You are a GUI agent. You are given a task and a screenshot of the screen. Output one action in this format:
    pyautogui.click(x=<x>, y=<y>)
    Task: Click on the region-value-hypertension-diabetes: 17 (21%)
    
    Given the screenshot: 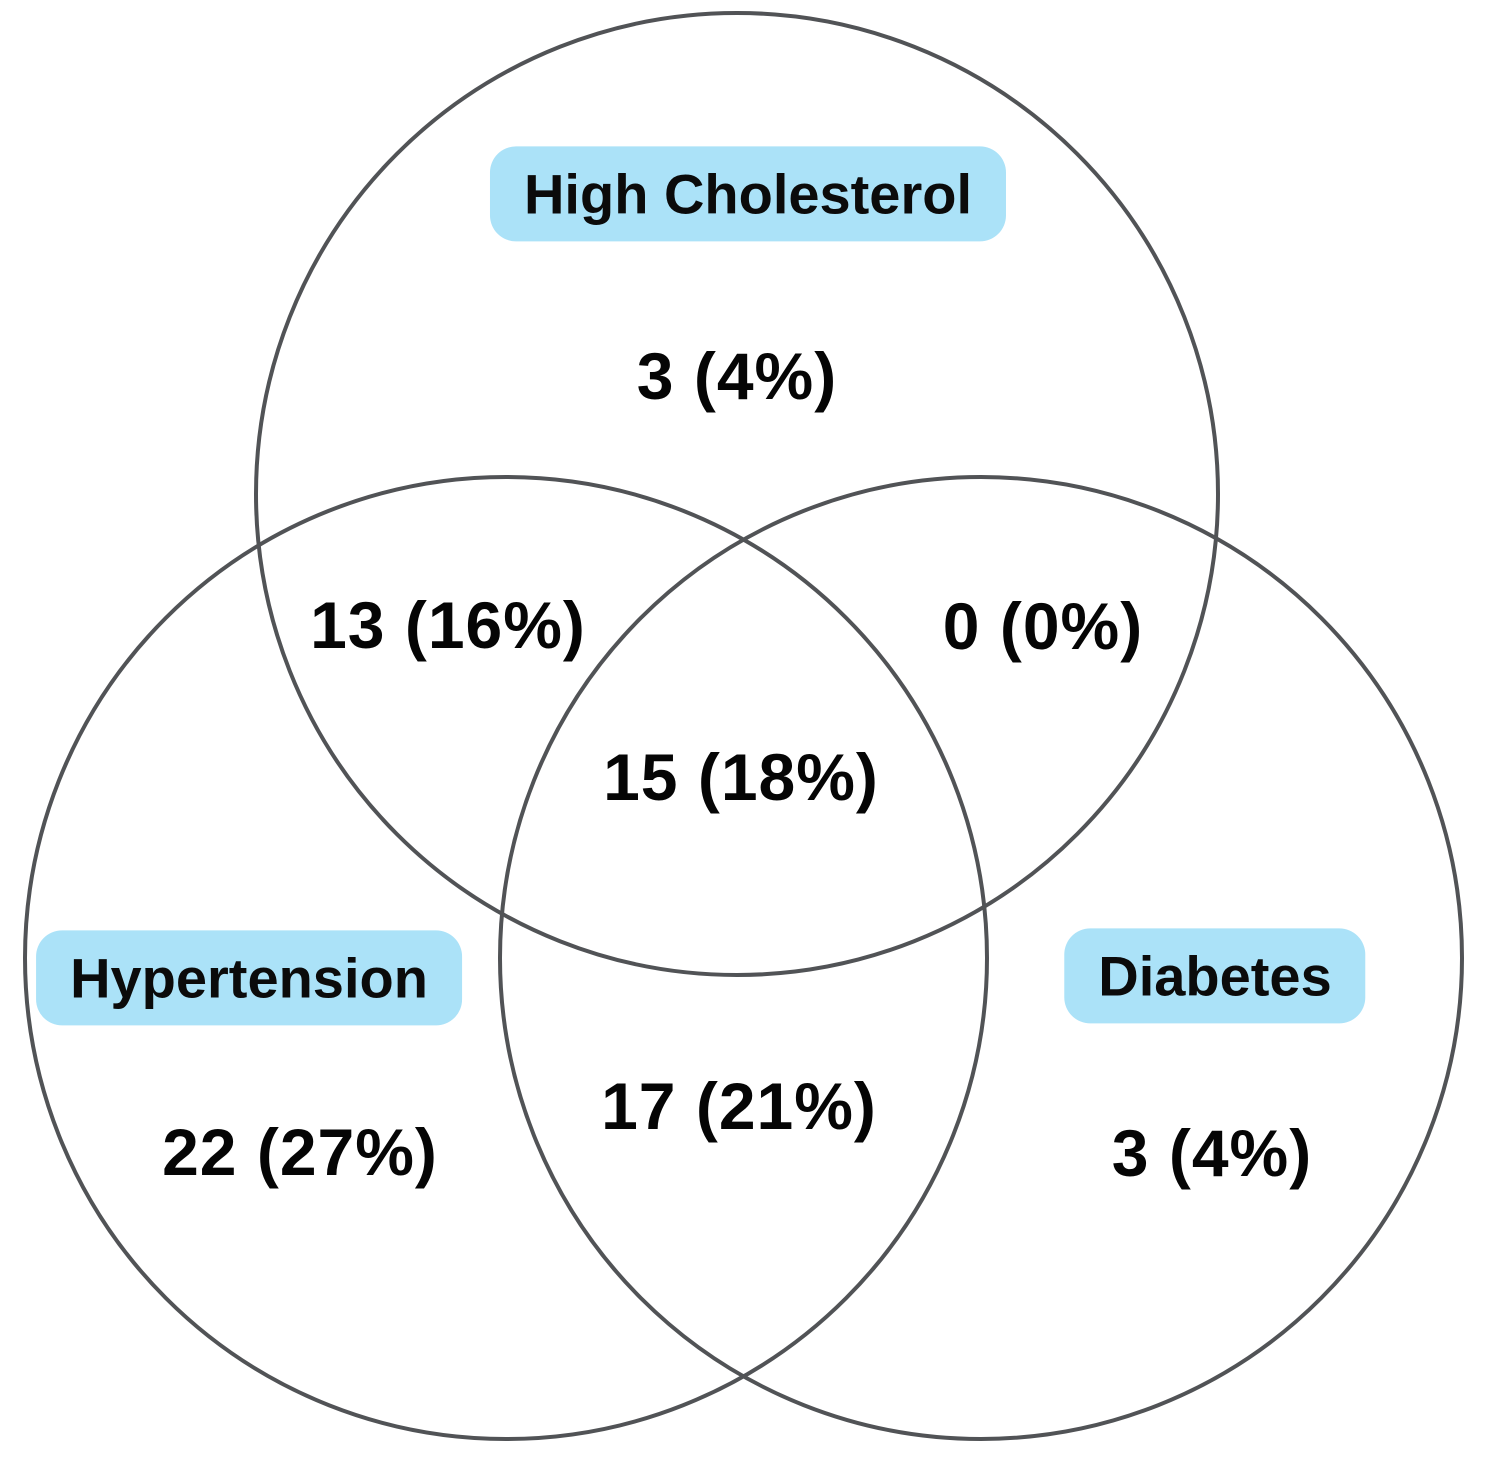 What is the action you would take?
    pyautogui.click(x=739, y=1106)
    